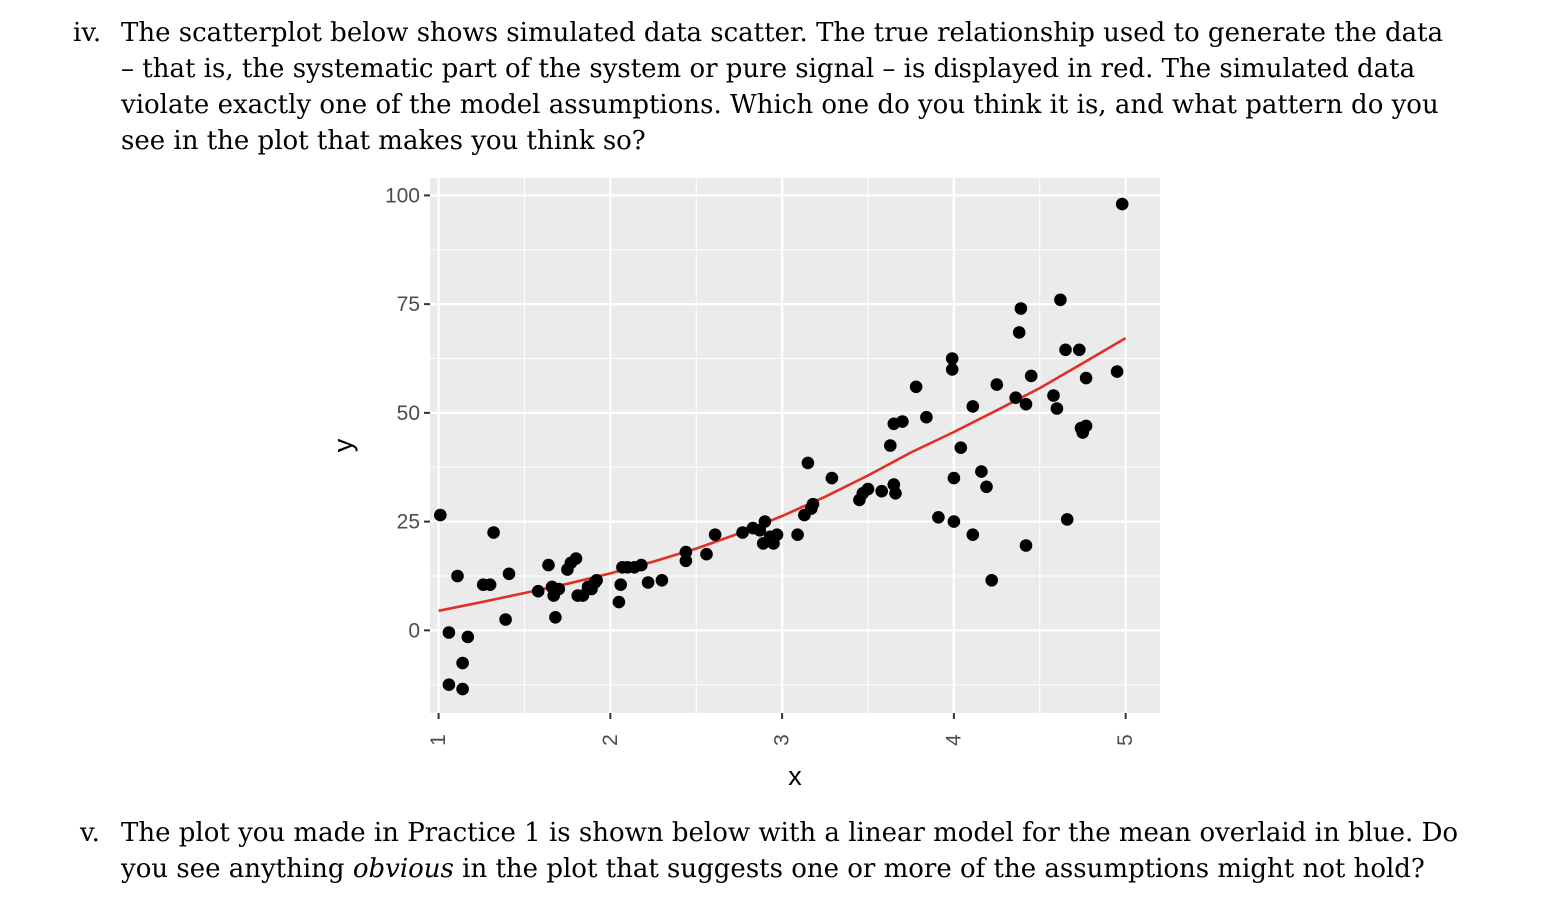 The width and height of the screenshot is (1566, 918). What do you see at coordinates (782, 740) in the screenshot?
I see `x-tick-label: 3` at bounding box center [782, 740].